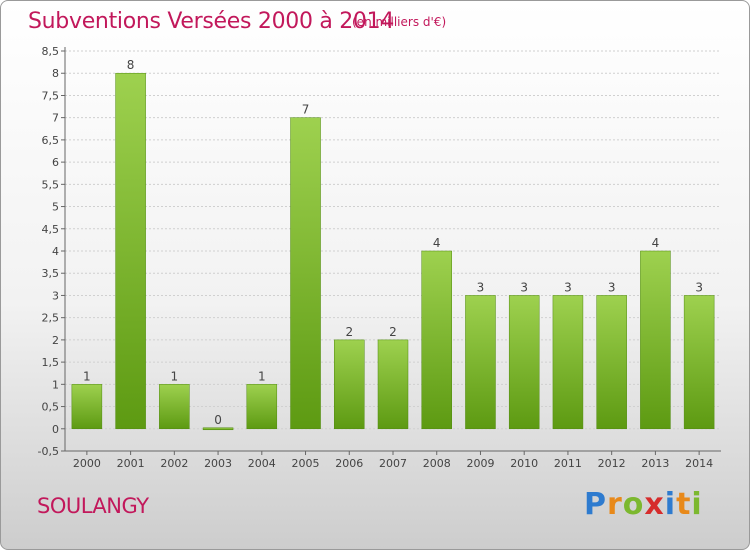 The height and width of the screenshot is (550, 750). Describe the element at coordinates (48, 451) in the screenshot. I see `y-tick-label: -0,5` at that location.